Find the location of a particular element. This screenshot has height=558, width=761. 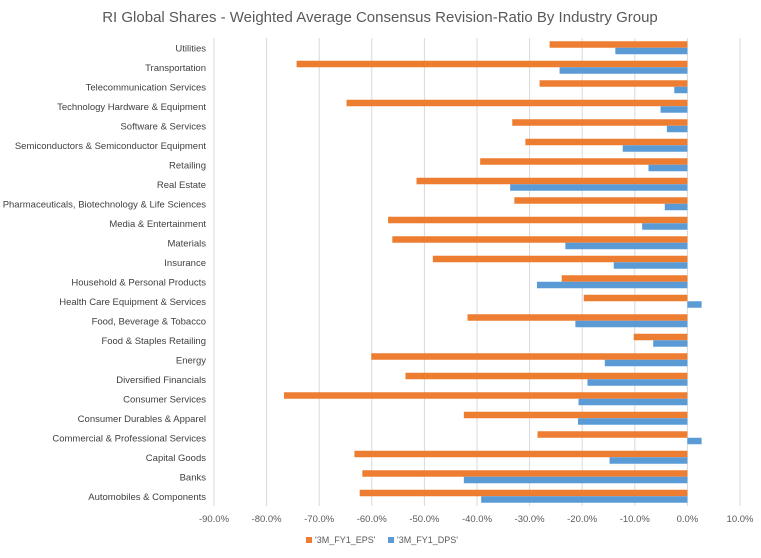

x-tick-label: -80.0% is located at coordinates (267, 519).